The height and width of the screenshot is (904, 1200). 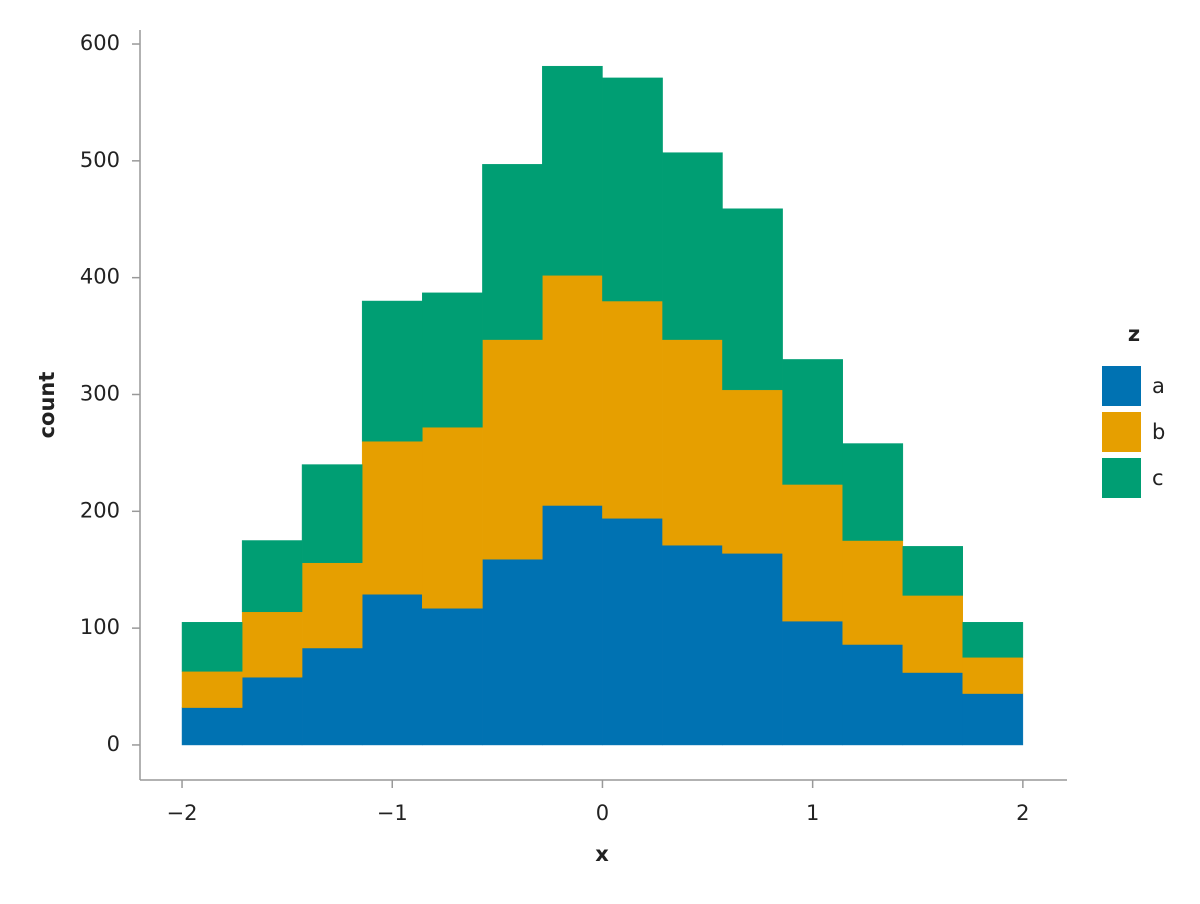 What do you see at coordinates (1158, 432) in the screenshot?
I see `legend-label: b` at bounding box center [1158, 432].